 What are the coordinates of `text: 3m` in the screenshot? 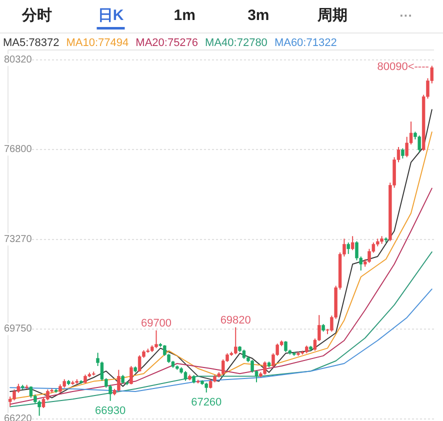 It's located at (259, 15).